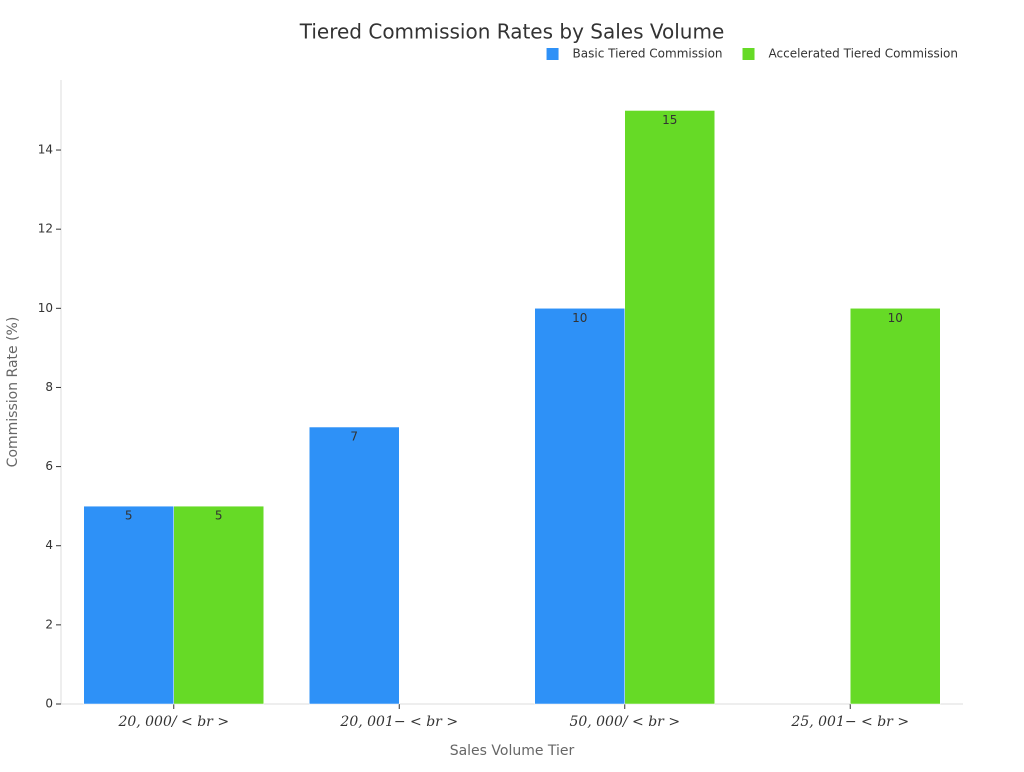 The image size is (1024, 772). I want to click on y-axis-label: Commission Rate (%), so click(13, 392).